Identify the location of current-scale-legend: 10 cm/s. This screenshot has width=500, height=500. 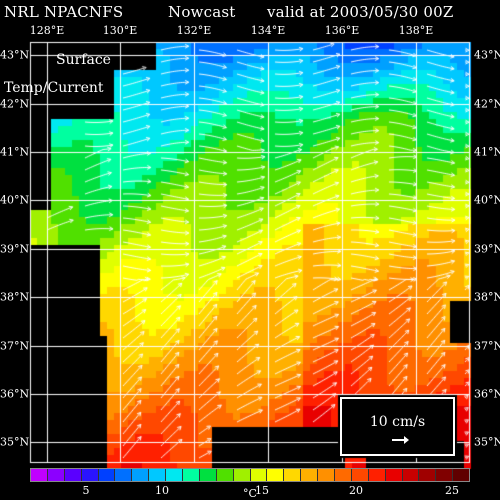
(397, 426).